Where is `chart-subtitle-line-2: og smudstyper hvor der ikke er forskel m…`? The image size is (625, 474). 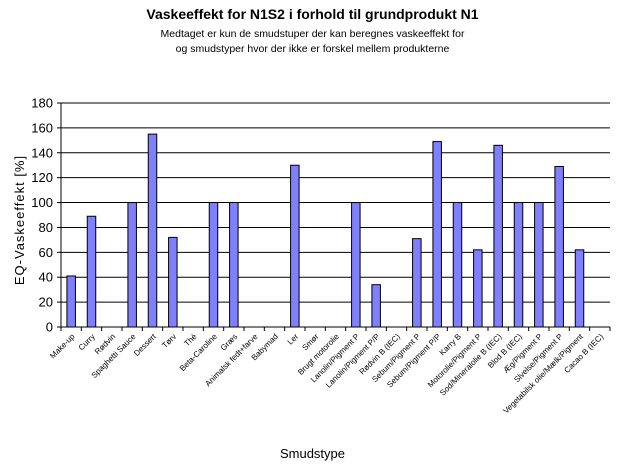 chart-subtitle-line-2: og smudstyper hvor der ikke er forskel m… is located at coordinates (312, 49).